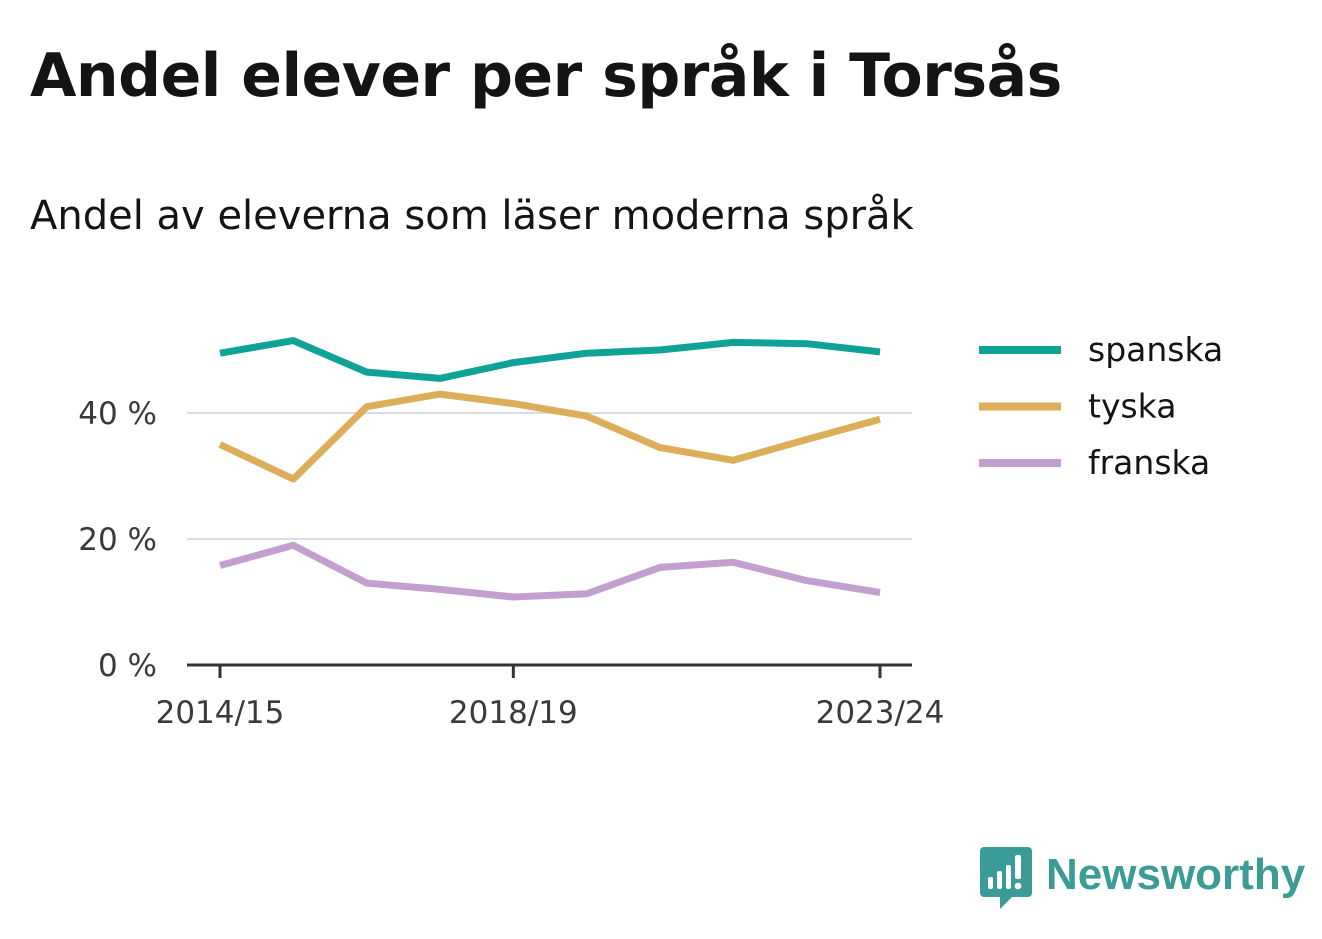  Describe the element at coordinates (513, 713) in the screenshot. I see `x-tick-label: 2018/19` at that location.